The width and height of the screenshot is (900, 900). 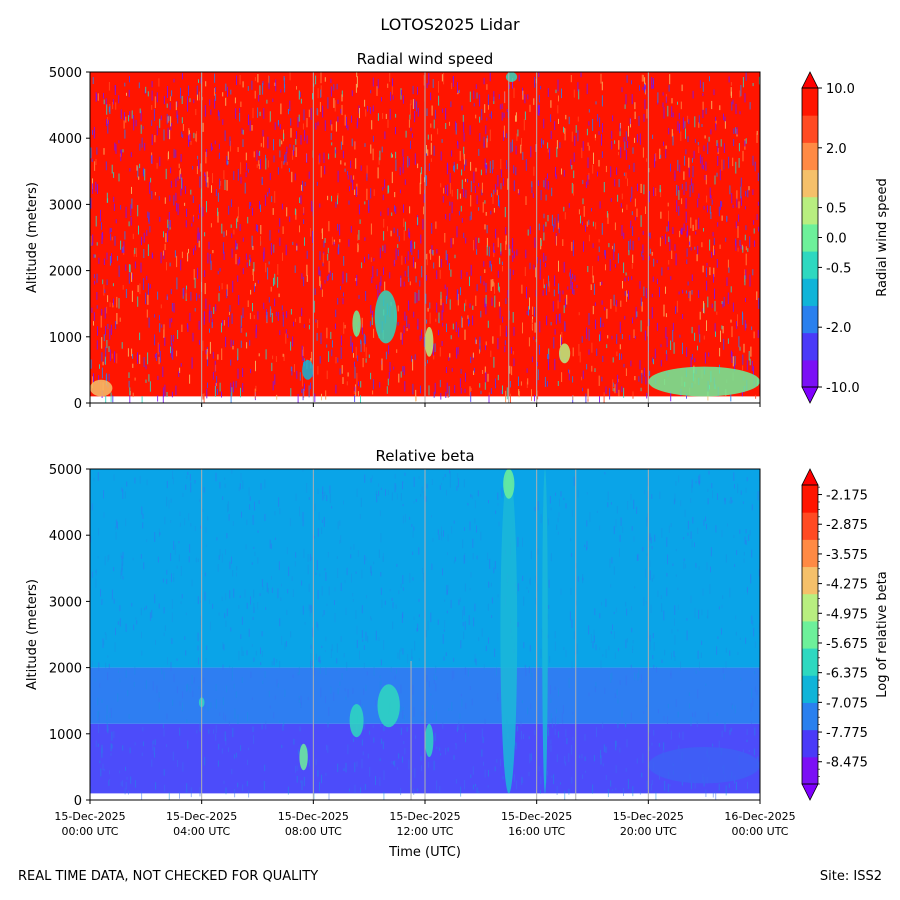 I want to click on colorbar-label: Radial wind speed, so click(x=882, y=237).